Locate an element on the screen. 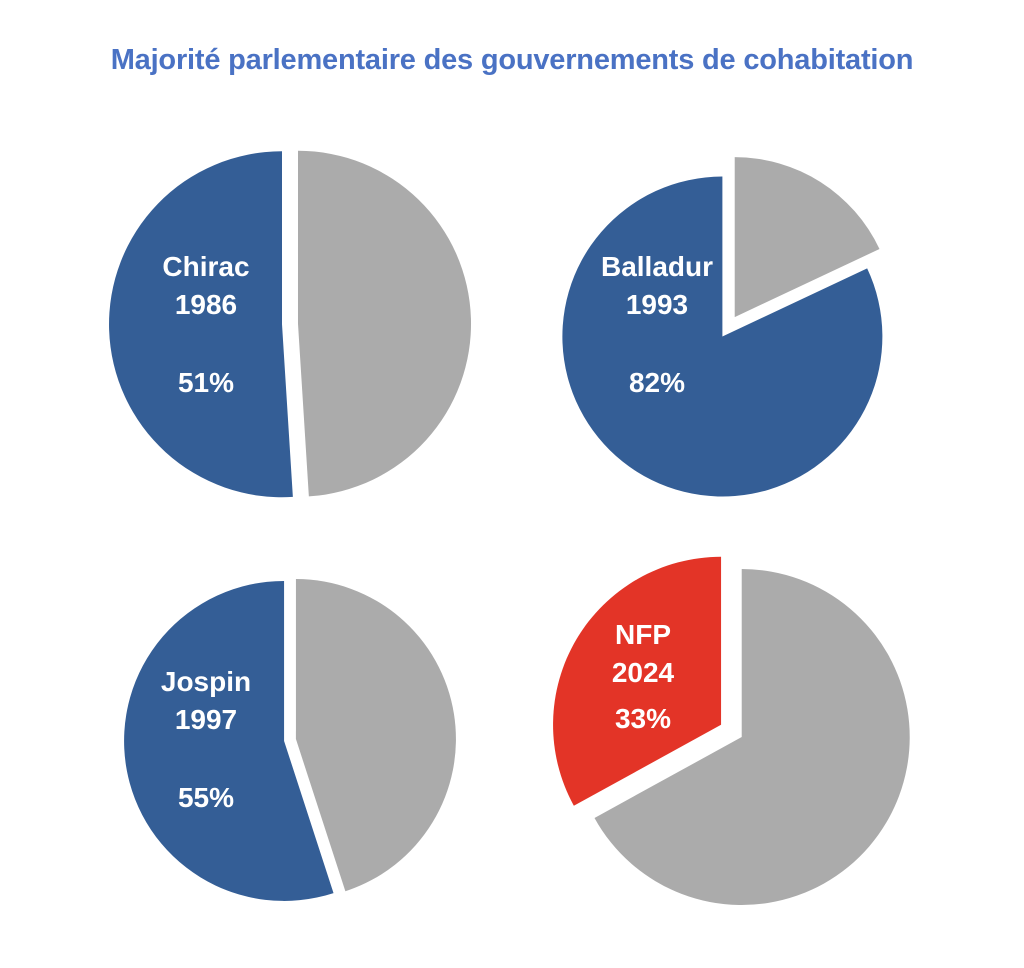 The image size is (1024, 968). pie-balladur: Balladur 1993 82% is located at coordinates (722, 327).